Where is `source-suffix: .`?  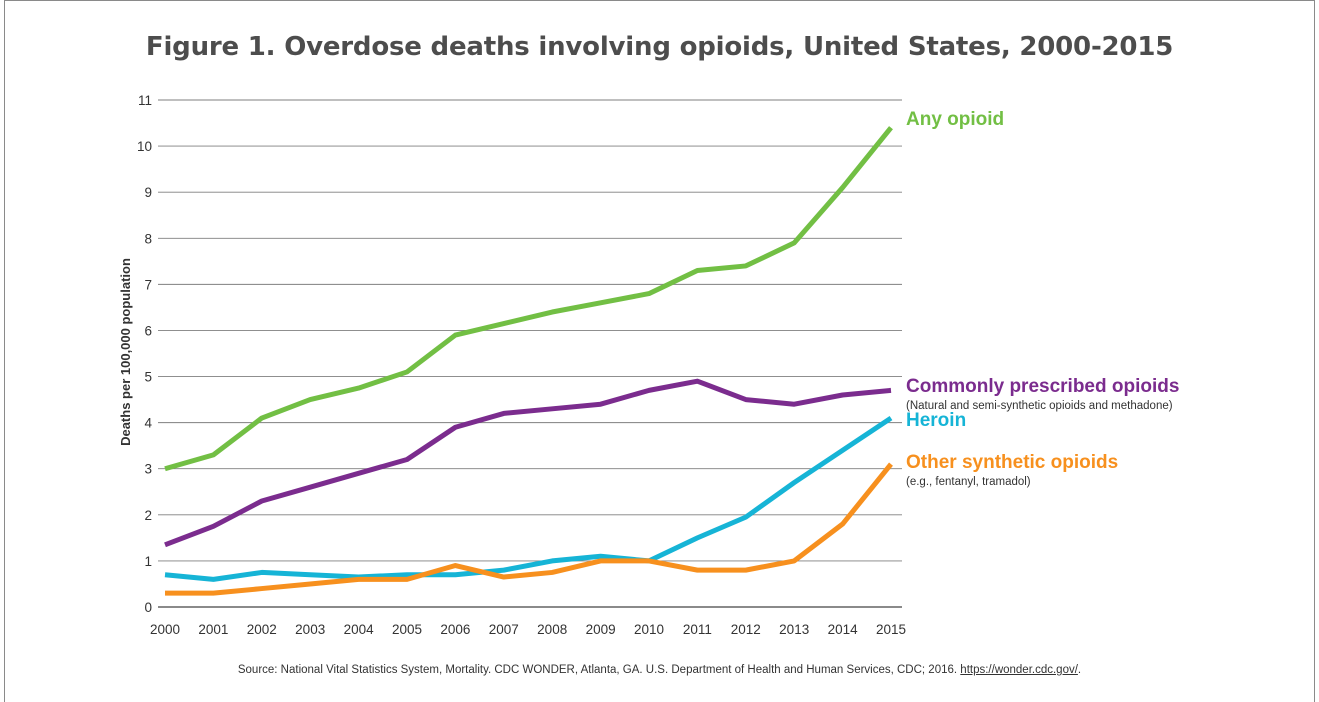
source-suffix: . is located at coordinates (1079, 670).